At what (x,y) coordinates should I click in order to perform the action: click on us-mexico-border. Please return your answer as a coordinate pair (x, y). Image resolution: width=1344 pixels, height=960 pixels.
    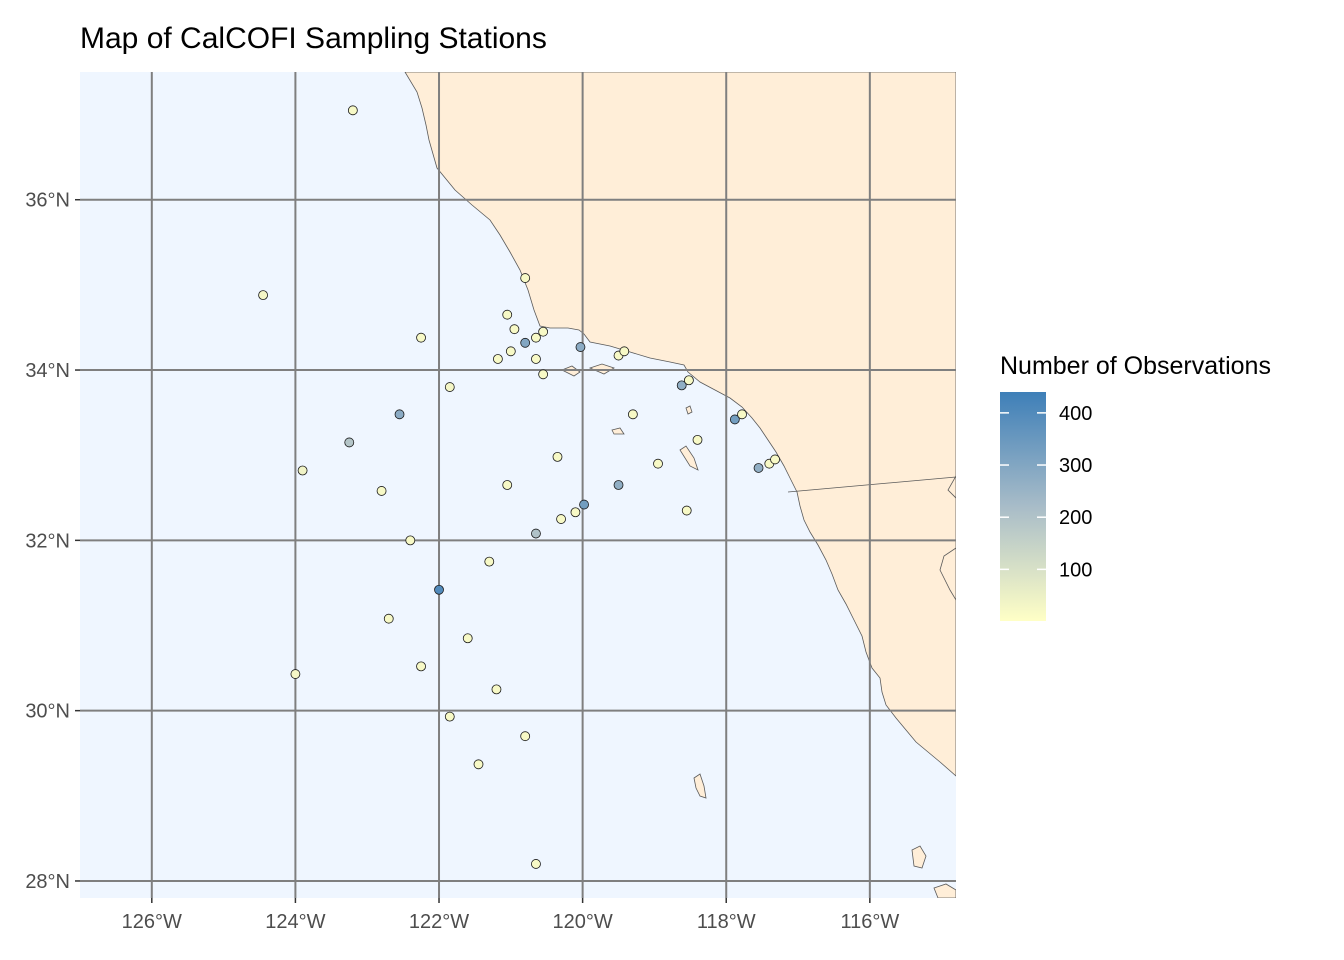
    Looking at the image, I should click on (871, 484).